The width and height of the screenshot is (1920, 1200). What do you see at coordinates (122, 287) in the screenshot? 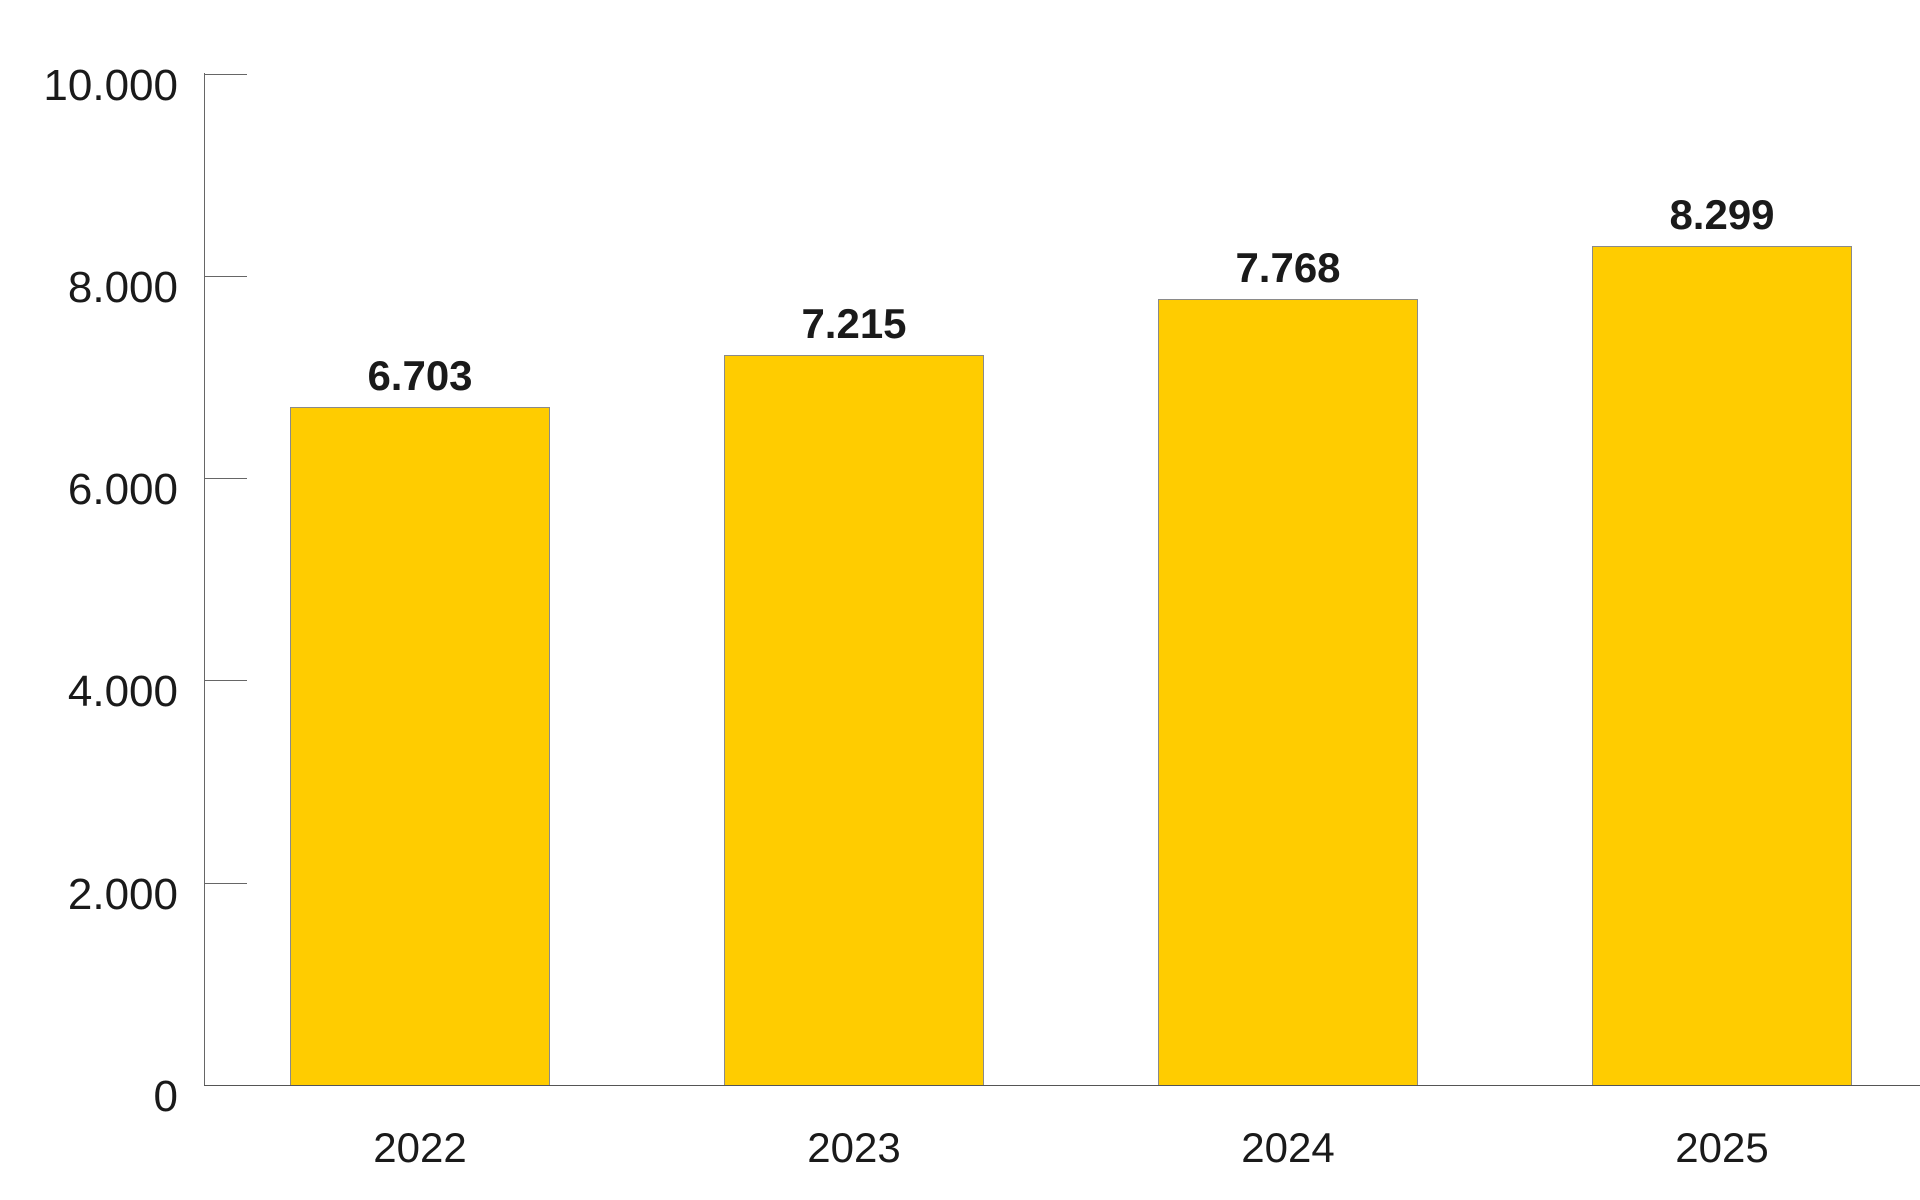
I see `y-tick-label: 8.000` at bounding box center [122, 287].